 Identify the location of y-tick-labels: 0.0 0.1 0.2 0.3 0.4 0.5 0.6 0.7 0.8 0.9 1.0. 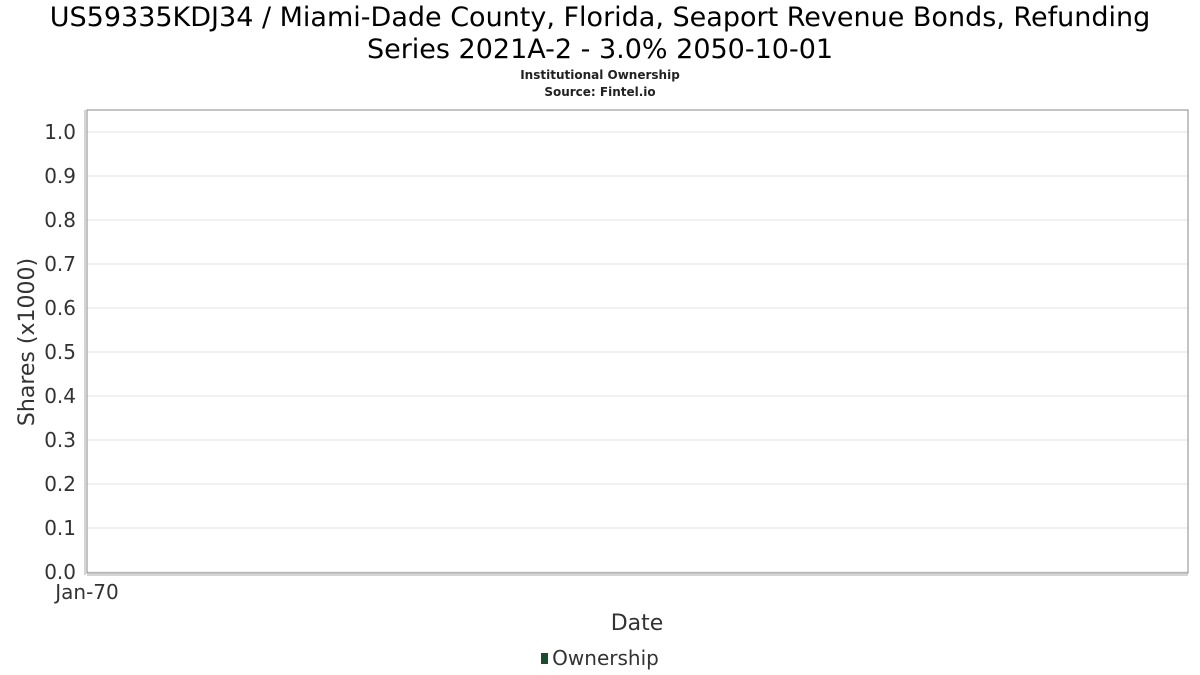
(60, 352).